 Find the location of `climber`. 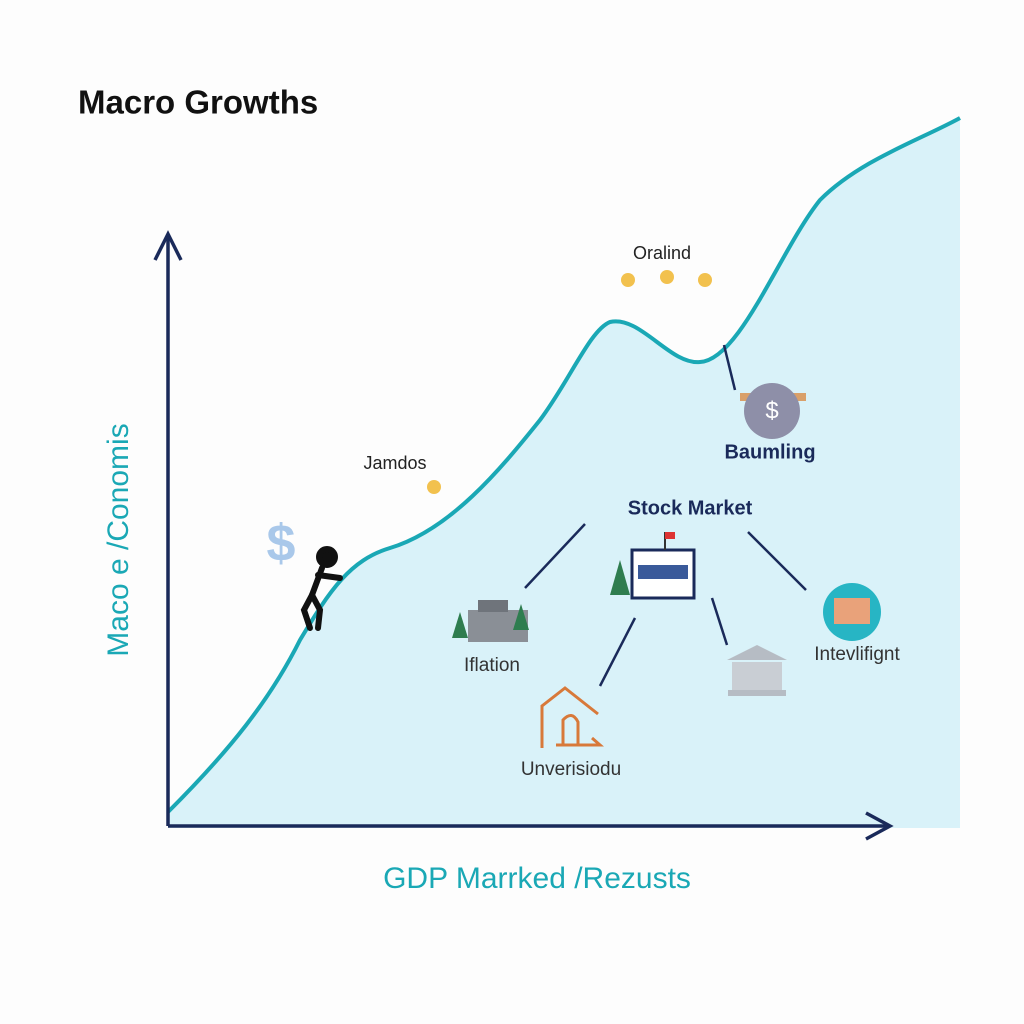

climber is located at coordinates (321, 588).